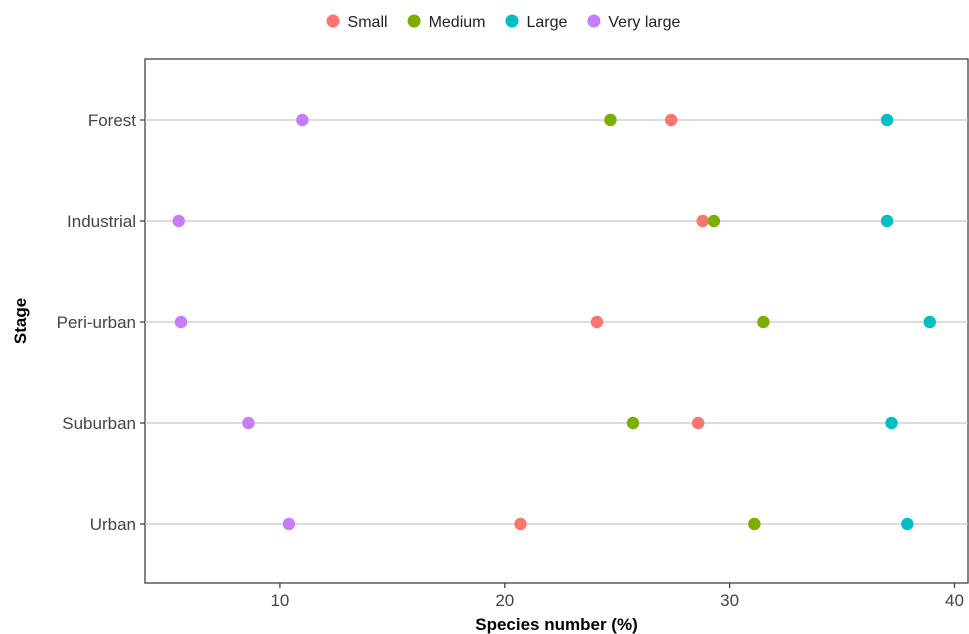 The width and height of the screenshot is (969, 634). What do you see at coordinates (96, 322) in the screenshot?
I see `y-tick-label: Peri-urban` at bounding box center [96, 322].